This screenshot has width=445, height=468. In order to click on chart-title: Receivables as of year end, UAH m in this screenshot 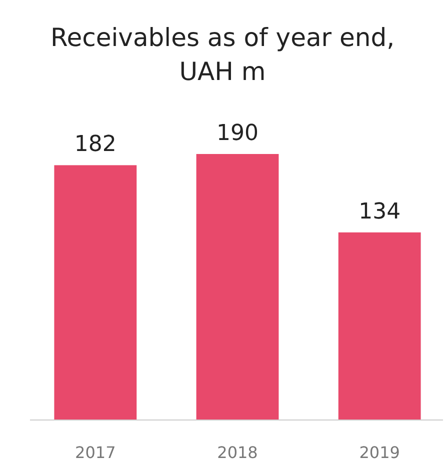, I will do `click(222, 54)`.